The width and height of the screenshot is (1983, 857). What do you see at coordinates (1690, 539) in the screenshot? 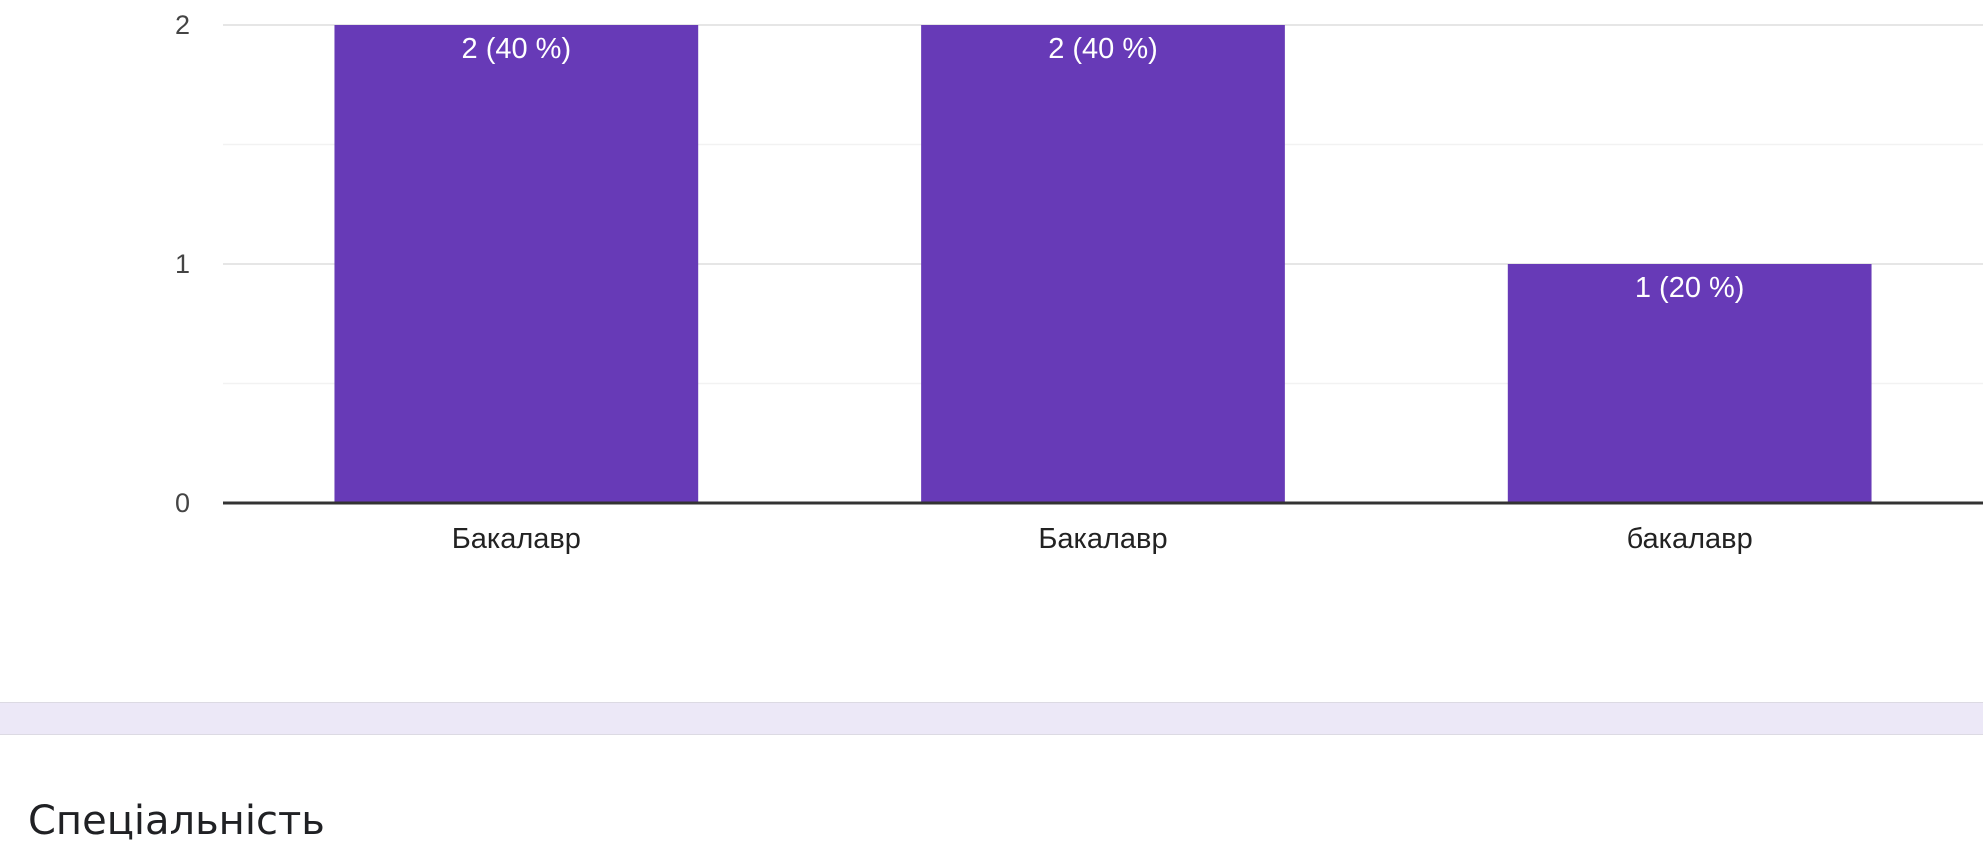
I see `x-category-label: бакалавр` at bounding box center [1690, 539].